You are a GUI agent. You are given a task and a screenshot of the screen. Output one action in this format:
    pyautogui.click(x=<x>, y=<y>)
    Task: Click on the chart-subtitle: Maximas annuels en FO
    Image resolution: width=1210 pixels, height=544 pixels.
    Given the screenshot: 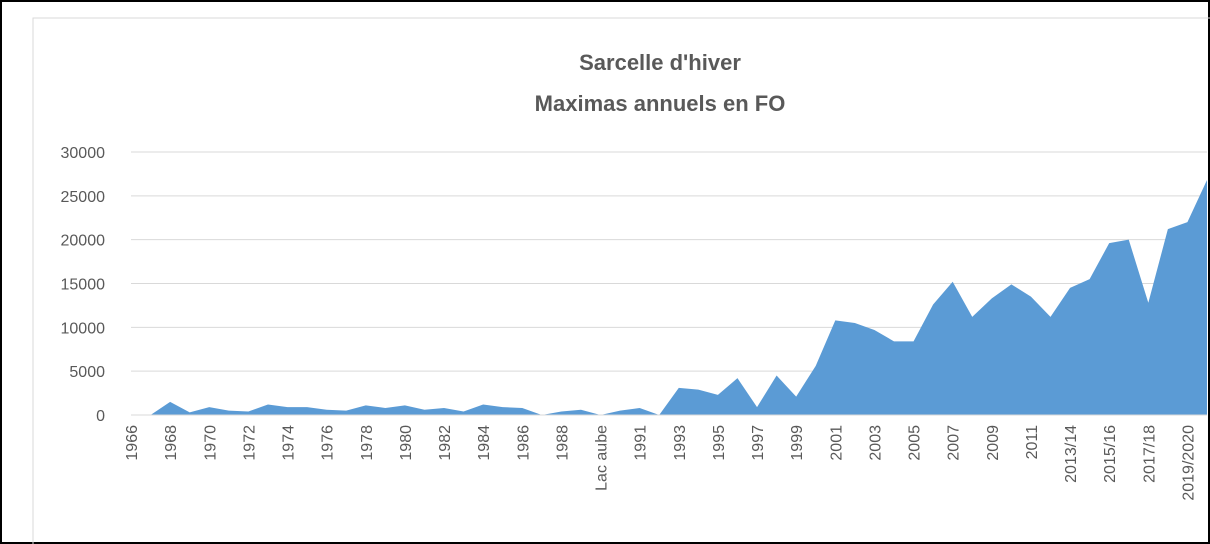 What is the action you would take?
    pyautogui.click(x=660, y=103)
    